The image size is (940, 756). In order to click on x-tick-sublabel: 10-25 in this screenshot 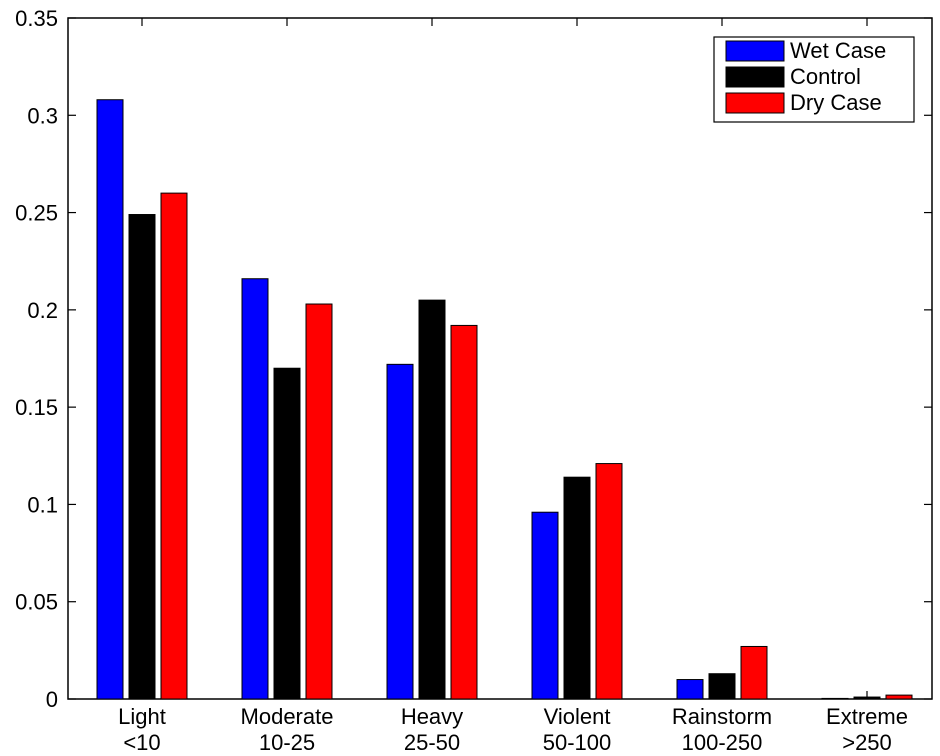, I will do `click(287, 742)`.